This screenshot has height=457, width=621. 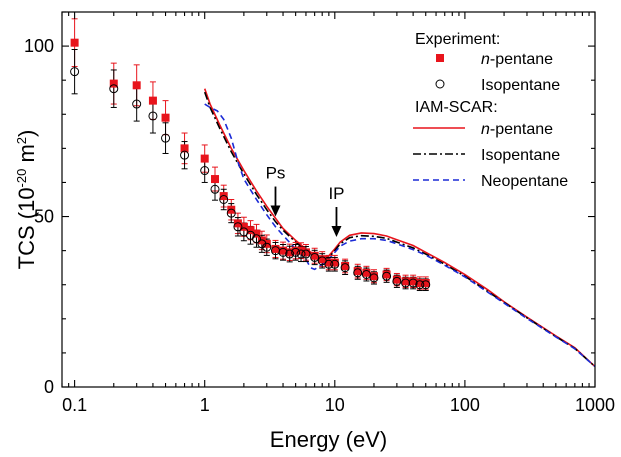 What do you see at coordinates (456, 107) in the screenshot?
I see `legend-header-model: IAM-SCAR:` at bounding box center [456, 107].